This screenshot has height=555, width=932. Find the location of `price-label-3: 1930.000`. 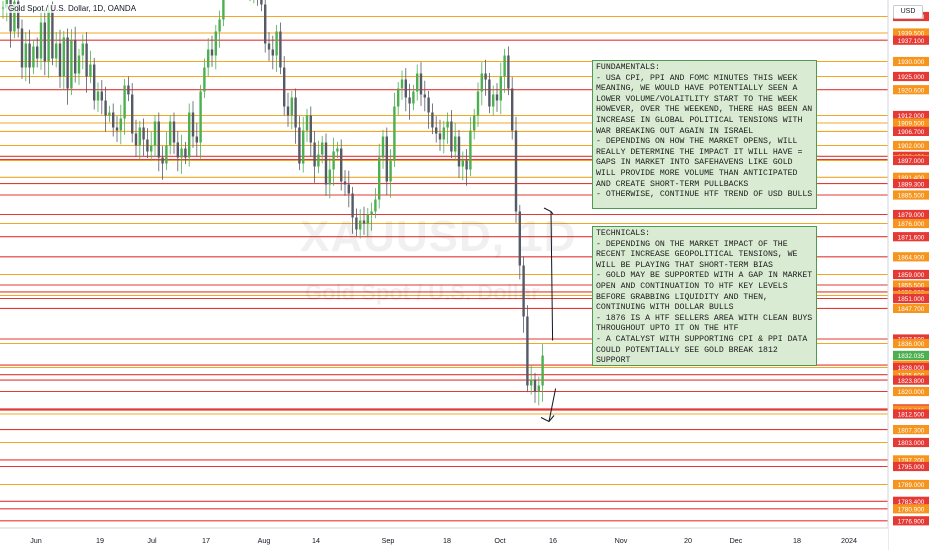

price-label-3: 1930.000 is located at coordinates (911, 62).